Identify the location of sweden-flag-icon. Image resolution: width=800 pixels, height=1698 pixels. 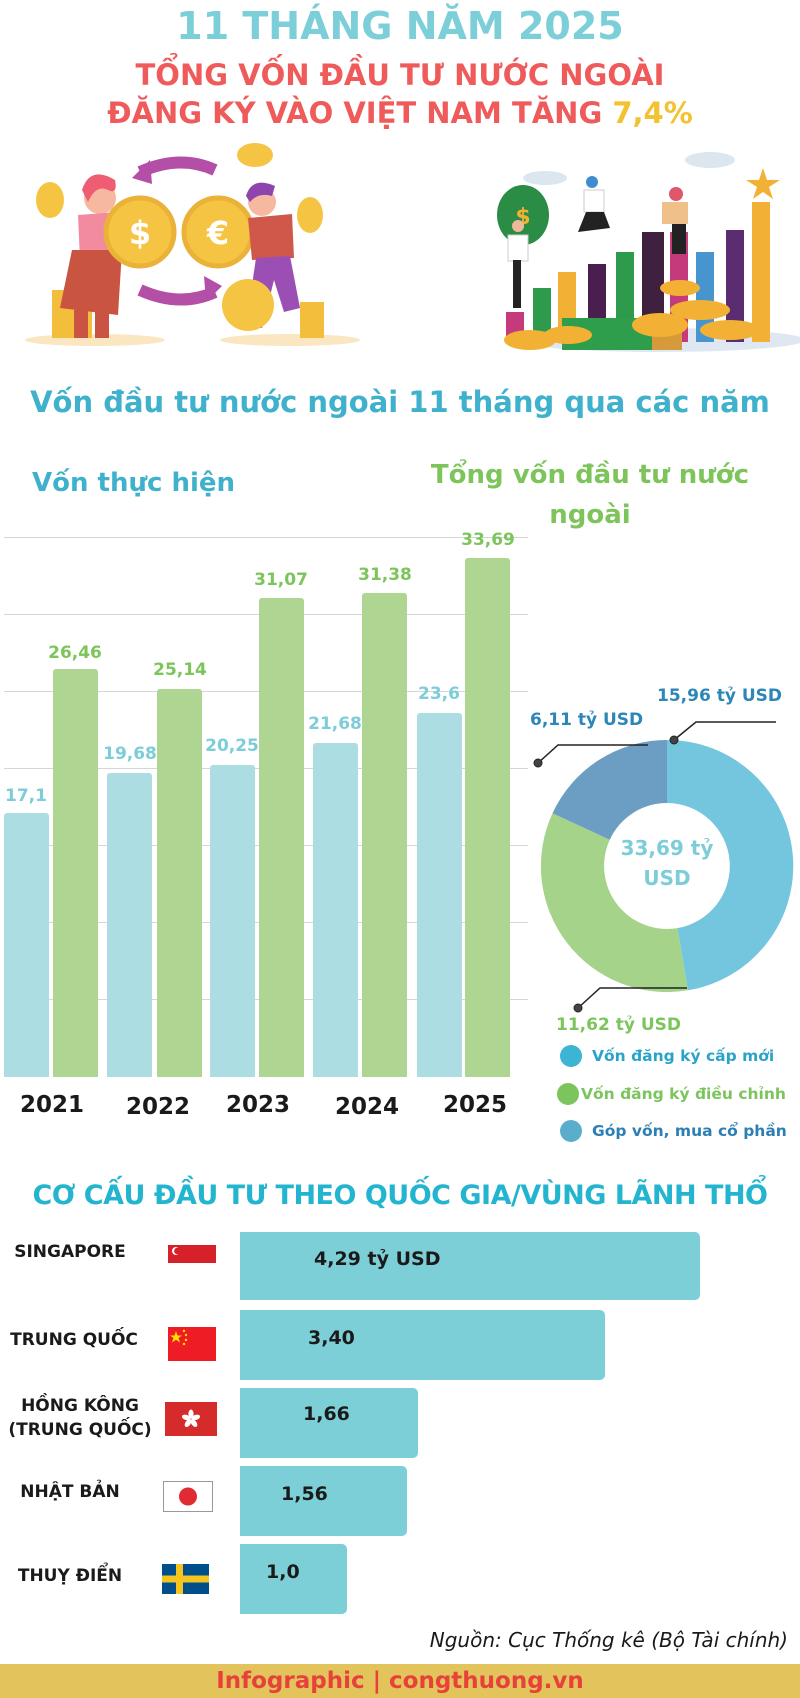
(185, 1579).